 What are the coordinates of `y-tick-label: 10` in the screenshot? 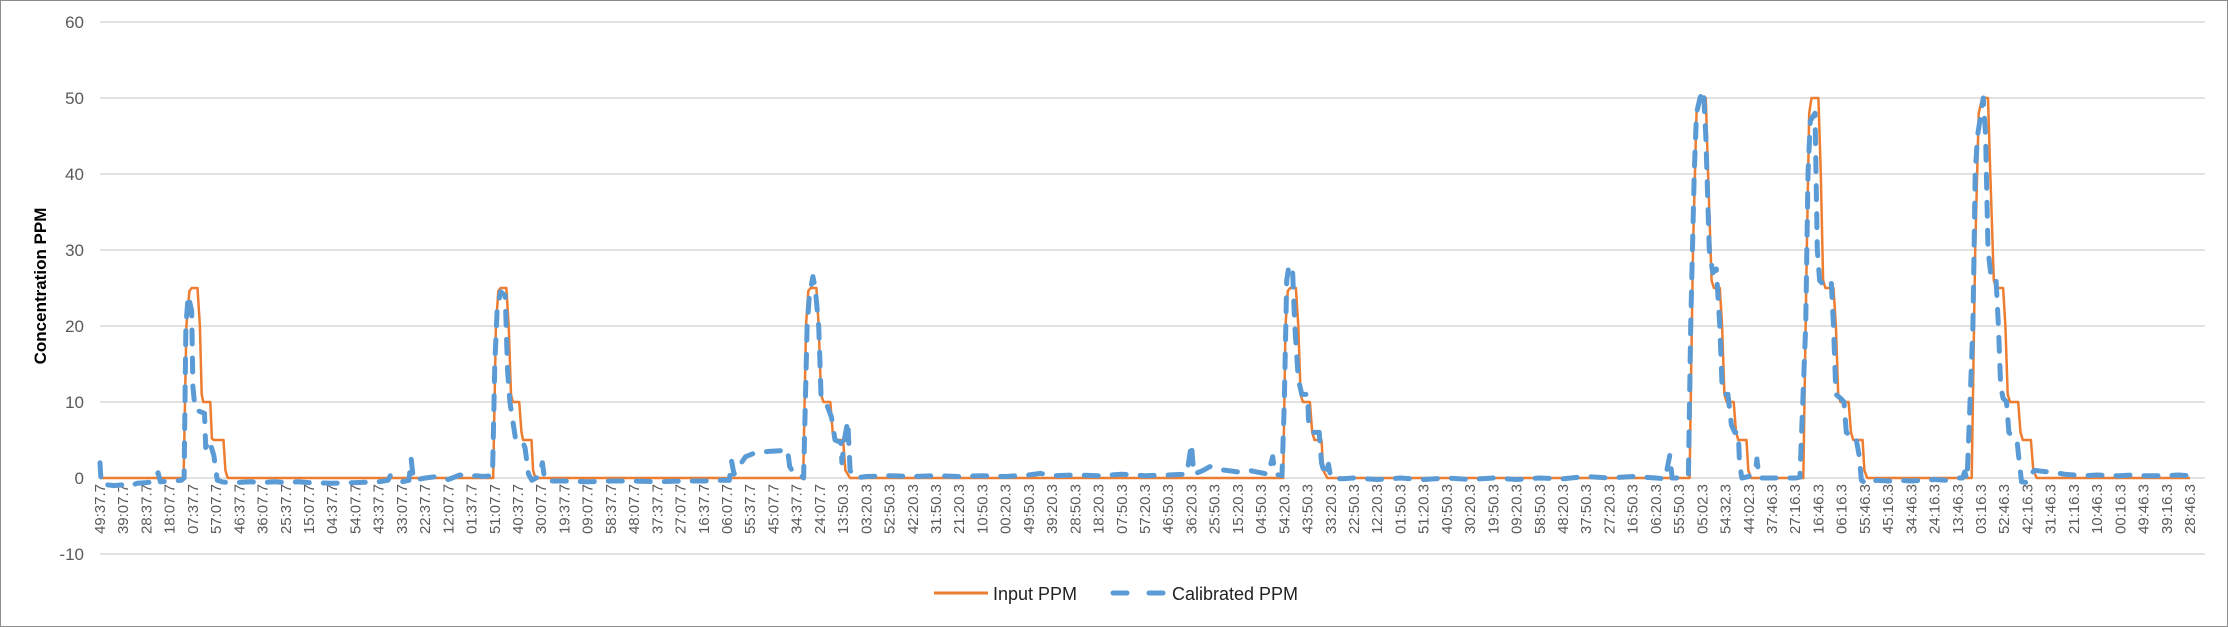 It's located at (74, 402).